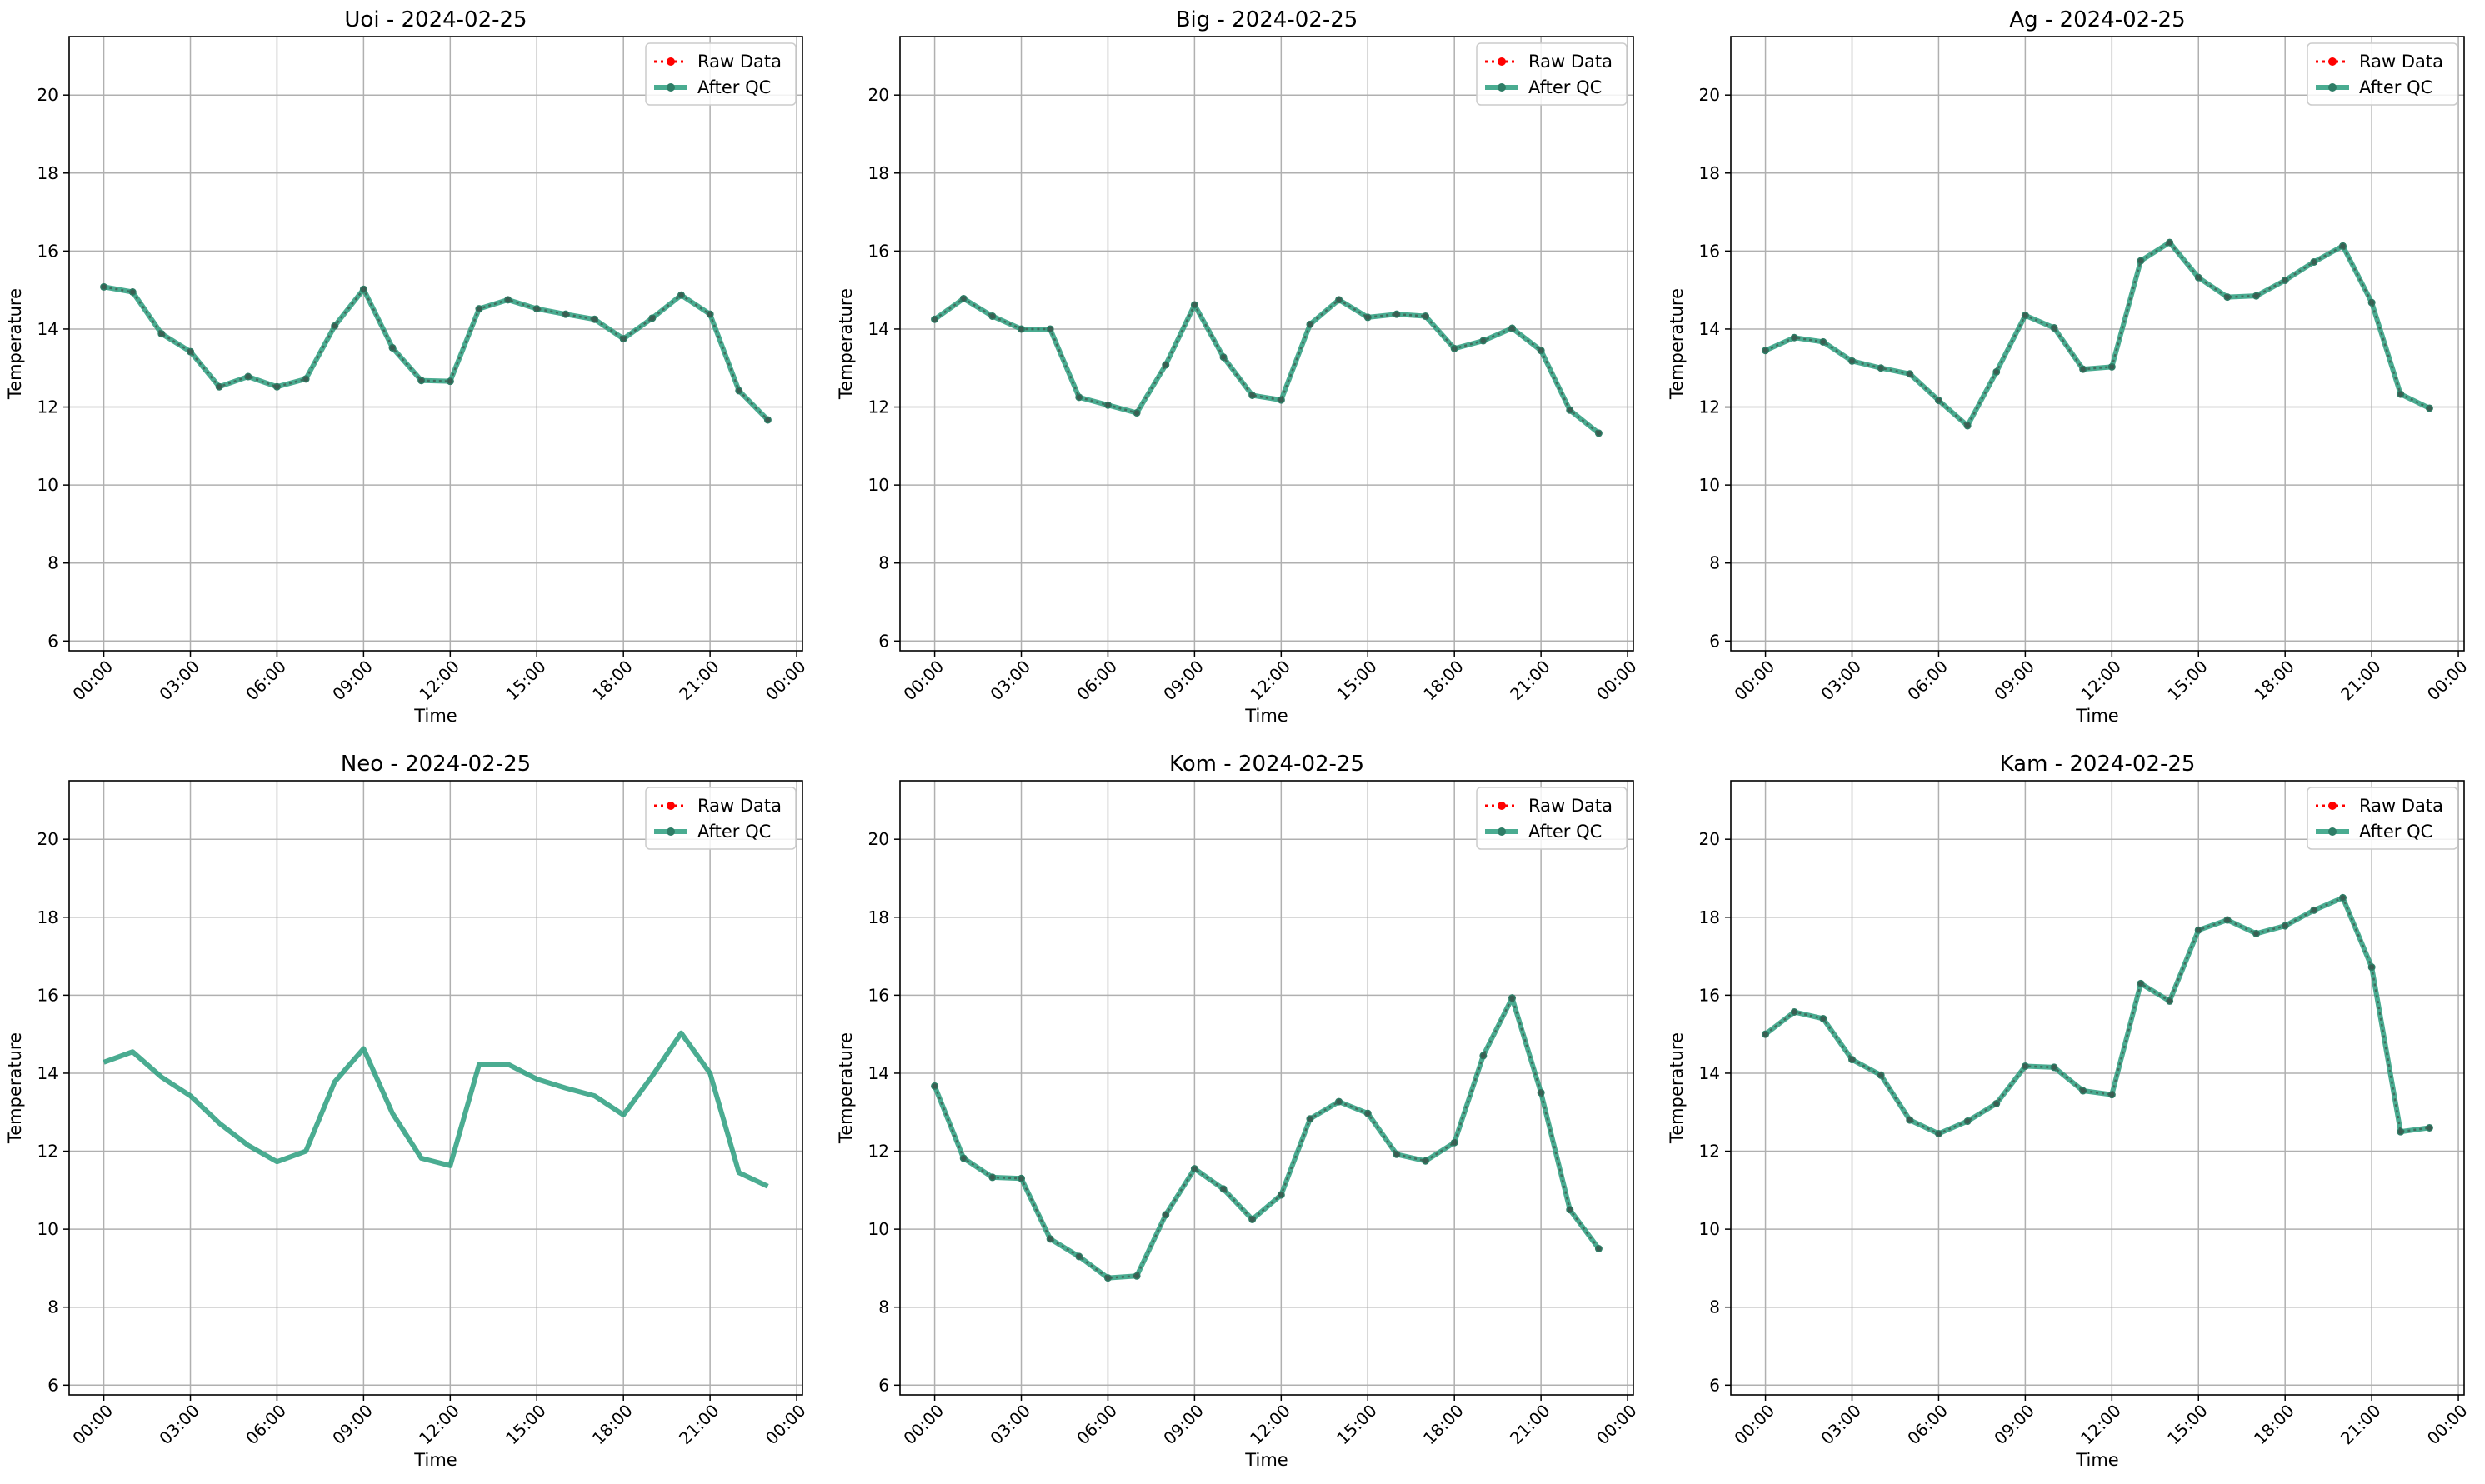 The height and width of the screenshot is (1484, 2485). What do you see at coordinates (1570, 62) in the screenshot?
I see `legend-raw-label: Raw Data` at bounding box center [1570, 62].